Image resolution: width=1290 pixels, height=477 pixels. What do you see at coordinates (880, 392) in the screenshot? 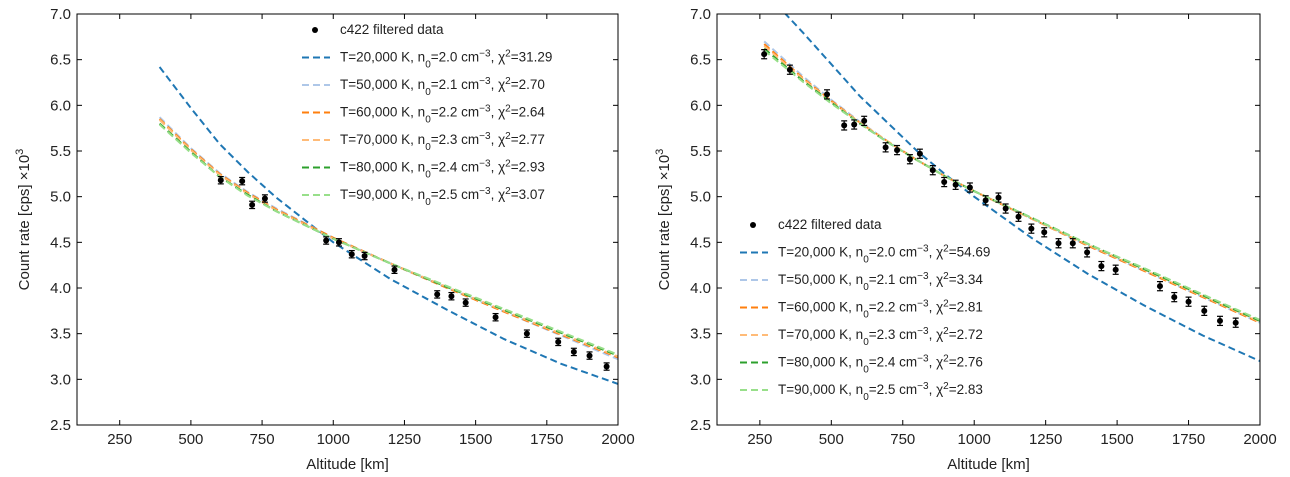
I see `legend-label-6: T=90,000 K, n0=2.5 cm−3, χ2=2.83` at bounding box center [880, 392].